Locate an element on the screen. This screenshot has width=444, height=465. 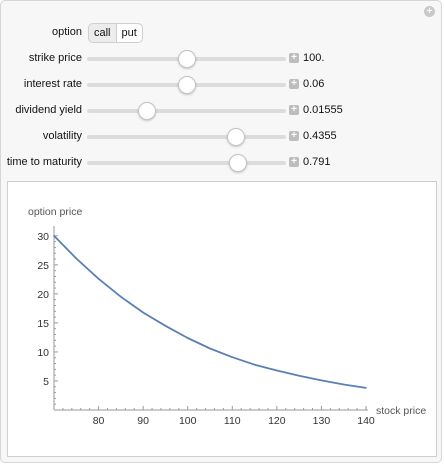
option-setter: call put is located at coordinates (115, 33).